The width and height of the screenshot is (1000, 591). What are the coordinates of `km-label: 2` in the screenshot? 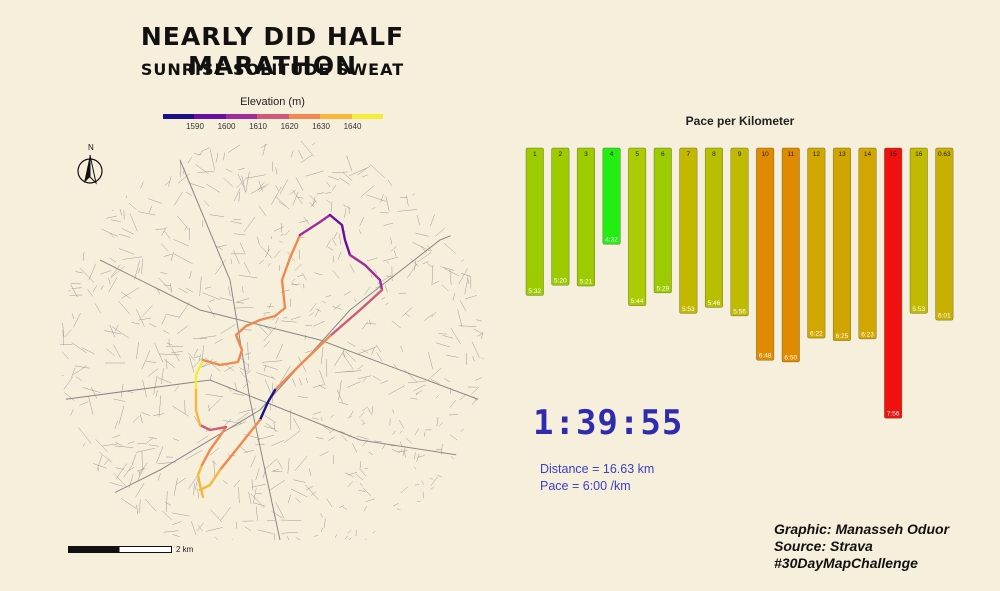 It's located at (561, 154).